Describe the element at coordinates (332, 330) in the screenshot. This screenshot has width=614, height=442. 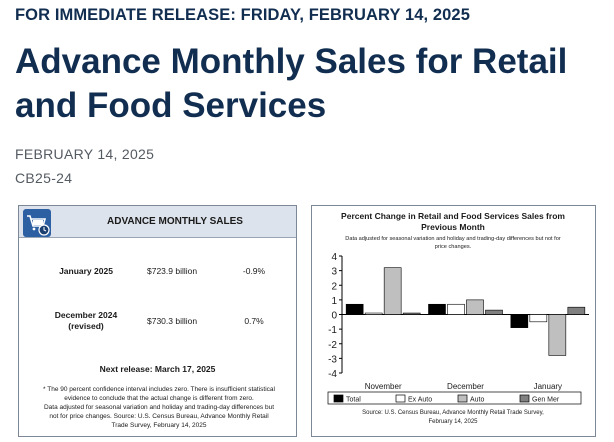
I see `y-tick-label: -1` at that location.